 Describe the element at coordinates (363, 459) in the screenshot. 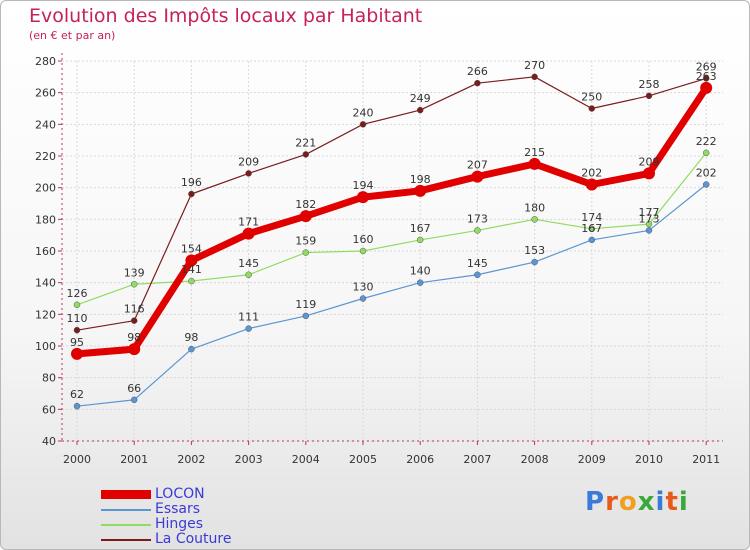

I see `x-tick-label: 2005` at that location.